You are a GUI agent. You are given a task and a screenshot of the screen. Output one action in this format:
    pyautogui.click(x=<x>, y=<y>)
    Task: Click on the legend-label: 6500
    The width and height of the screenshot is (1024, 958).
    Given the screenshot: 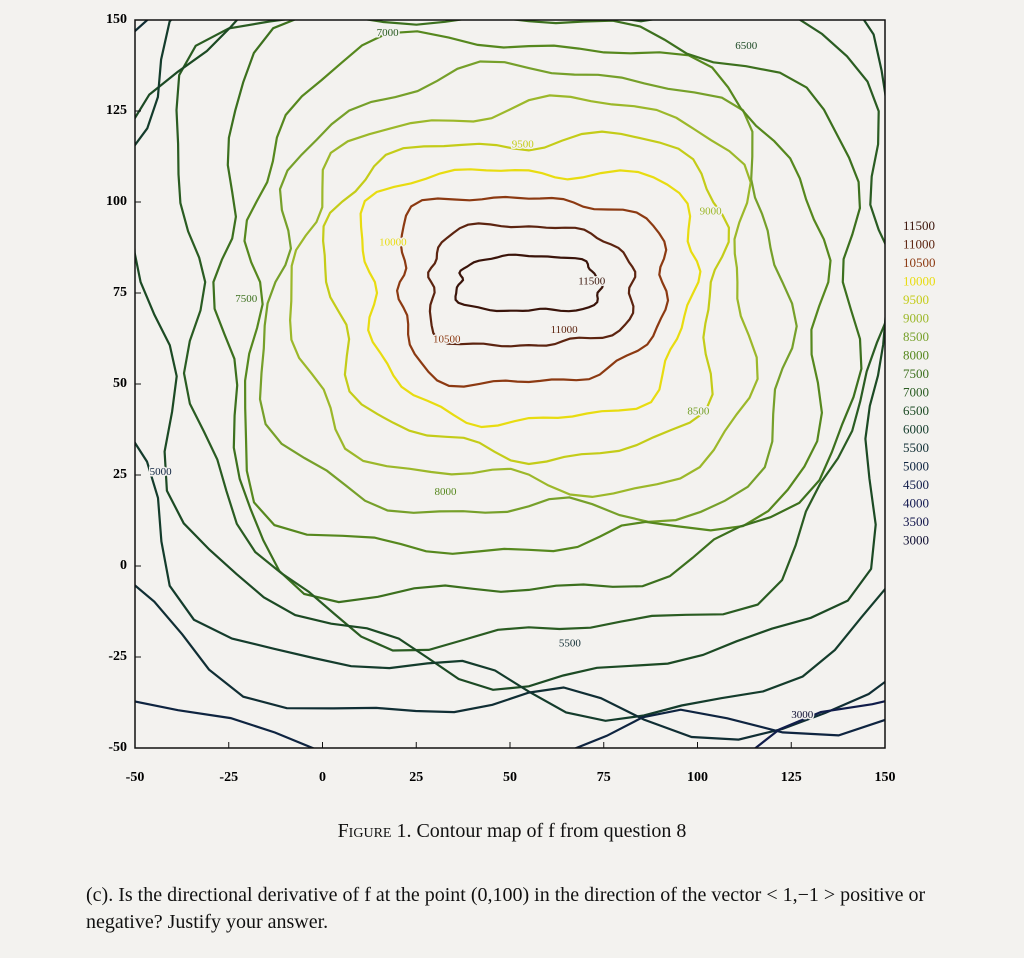 What is the action you would take?
    pyautogui.click(x=916, y=410)
    